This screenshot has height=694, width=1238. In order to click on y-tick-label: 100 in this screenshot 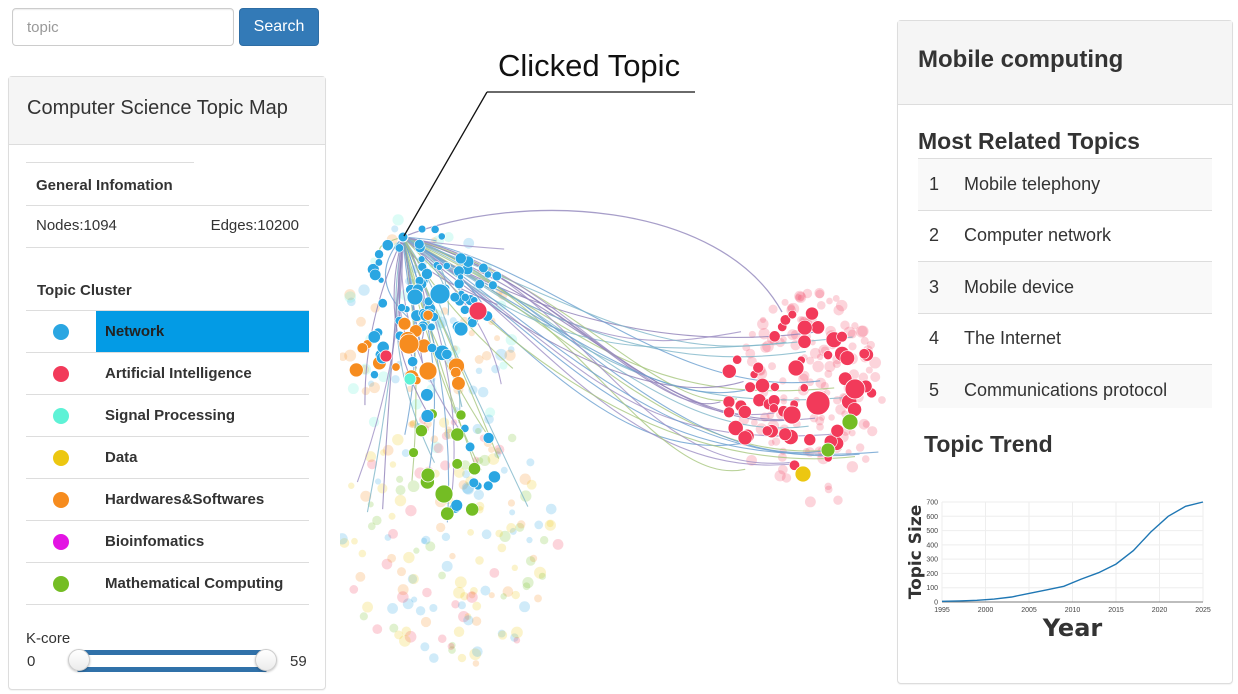, I will do `click(932, 588)`.